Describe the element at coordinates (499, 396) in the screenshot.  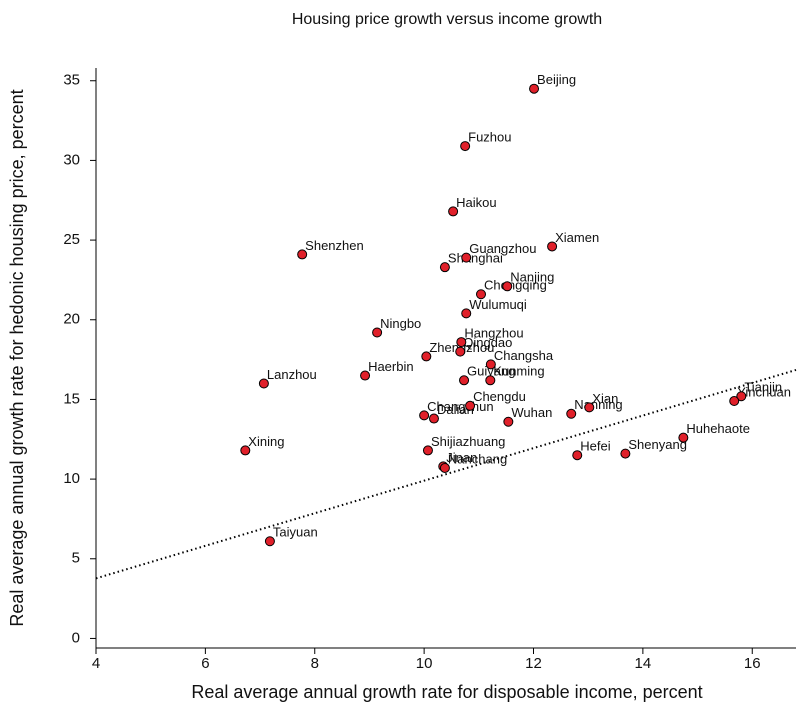
I see `point-label: Chengdu` at that location.